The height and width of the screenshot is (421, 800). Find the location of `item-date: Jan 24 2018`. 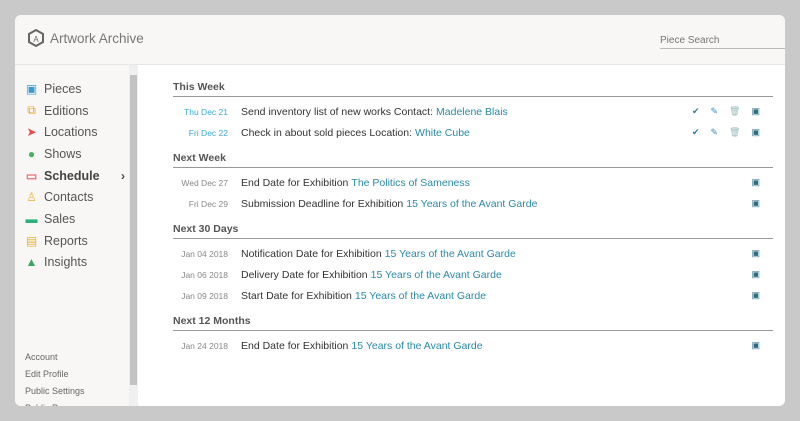

item-date: Jan 24 2018 is located at coordinates (204, 345).